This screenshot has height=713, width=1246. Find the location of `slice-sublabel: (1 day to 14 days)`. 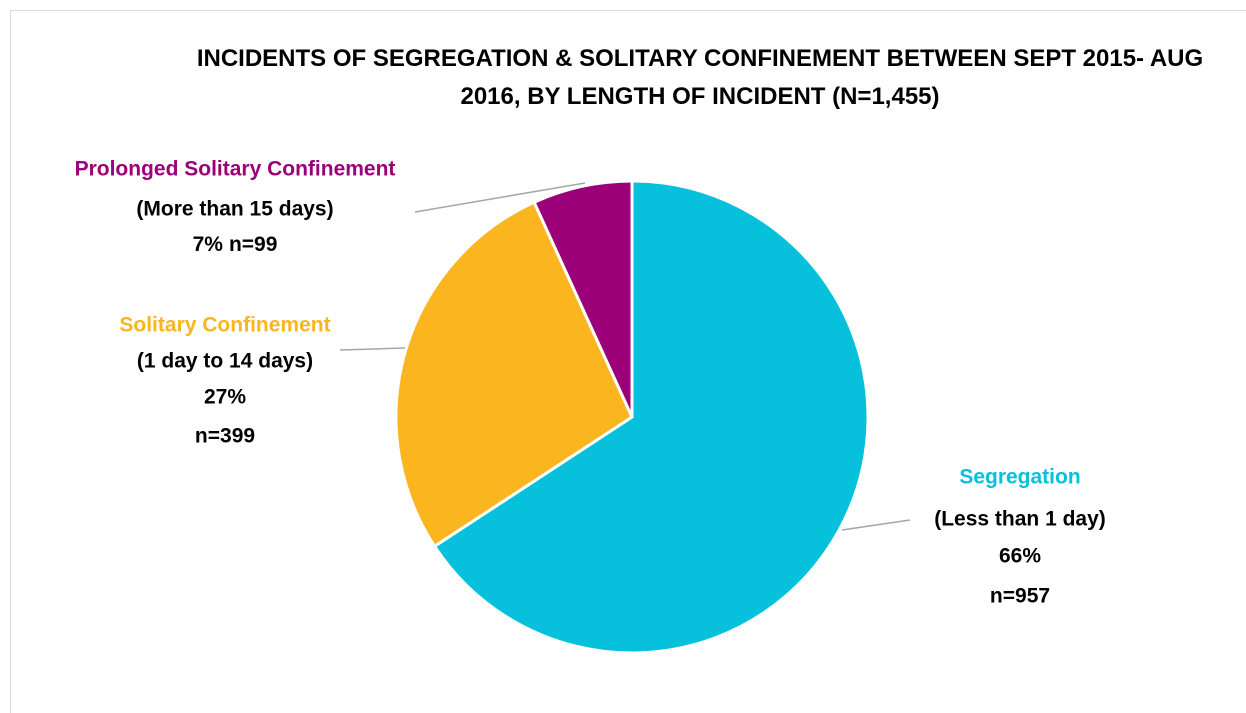

slice-sublabel: (1 day to 14 days) is located at coordinates (225, 361).